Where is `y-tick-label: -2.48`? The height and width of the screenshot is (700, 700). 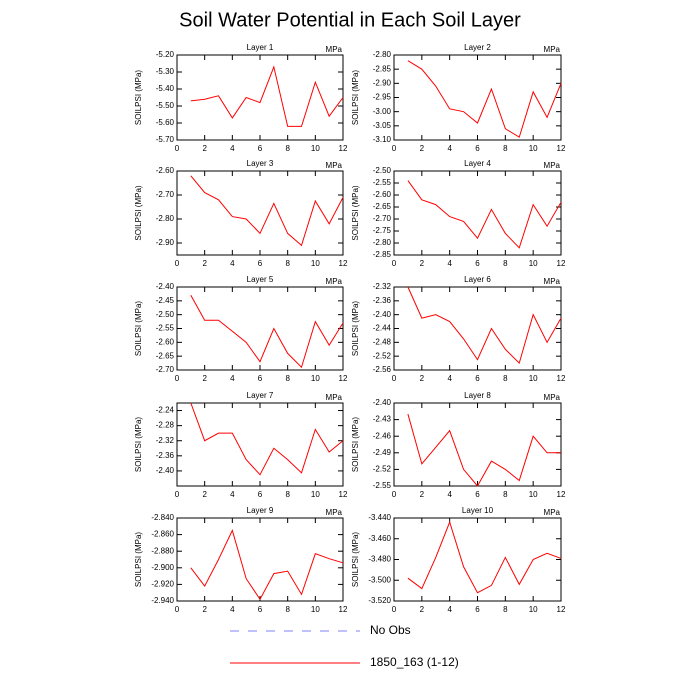 y-tick-label: -2.48 is located at coordinates (382, 341).